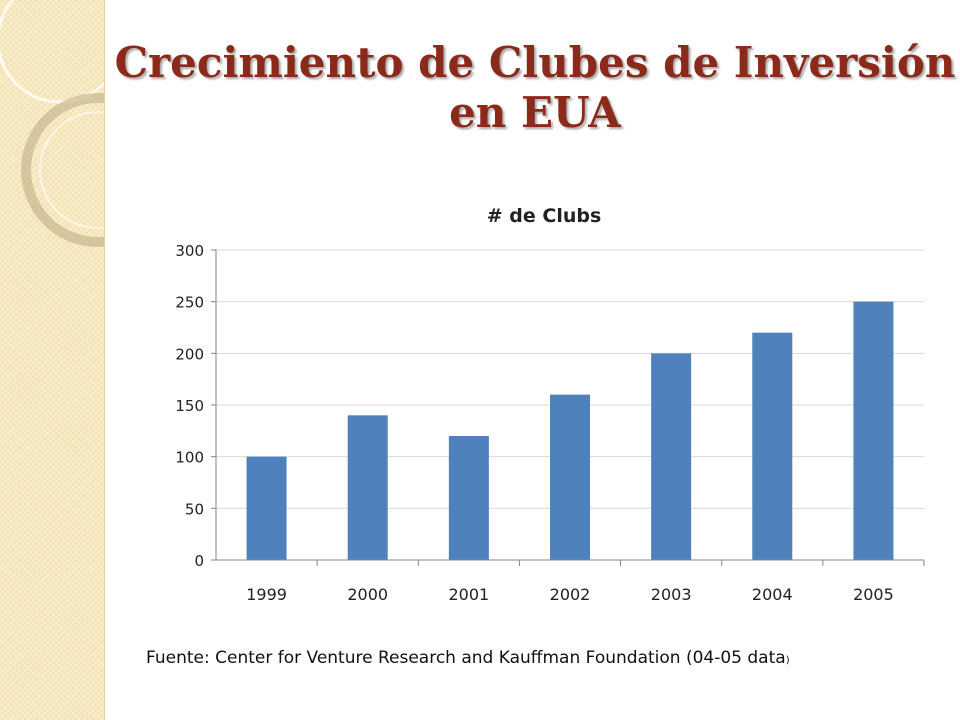  Describe the element at coordinates (52, 123) in the screenshot. I see `decorative-rings` at that location.